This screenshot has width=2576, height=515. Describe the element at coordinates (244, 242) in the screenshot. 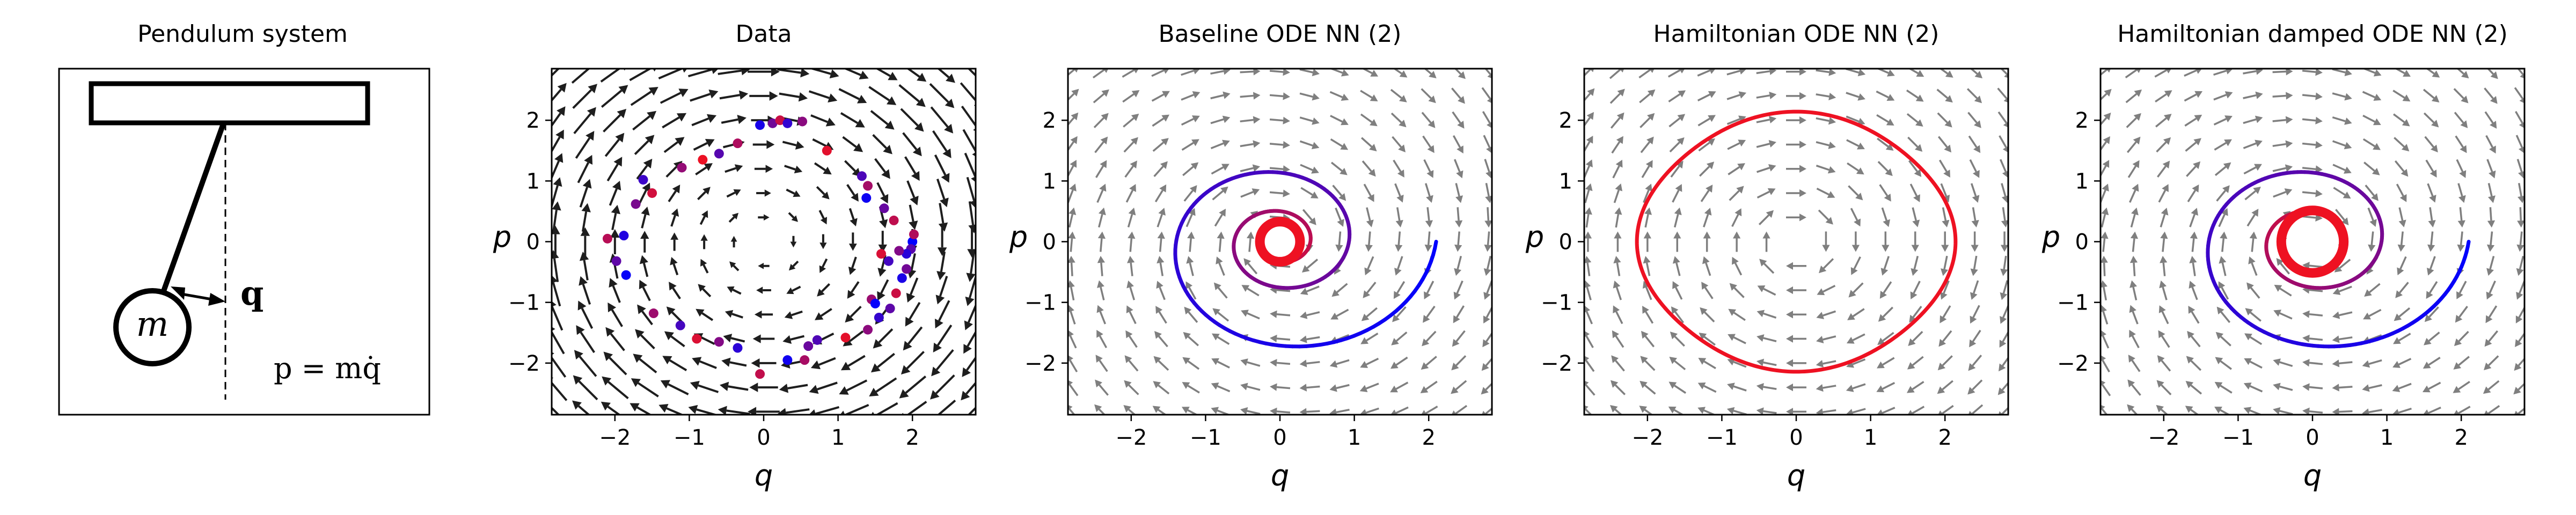

I see `pendulum-frame` at that location.